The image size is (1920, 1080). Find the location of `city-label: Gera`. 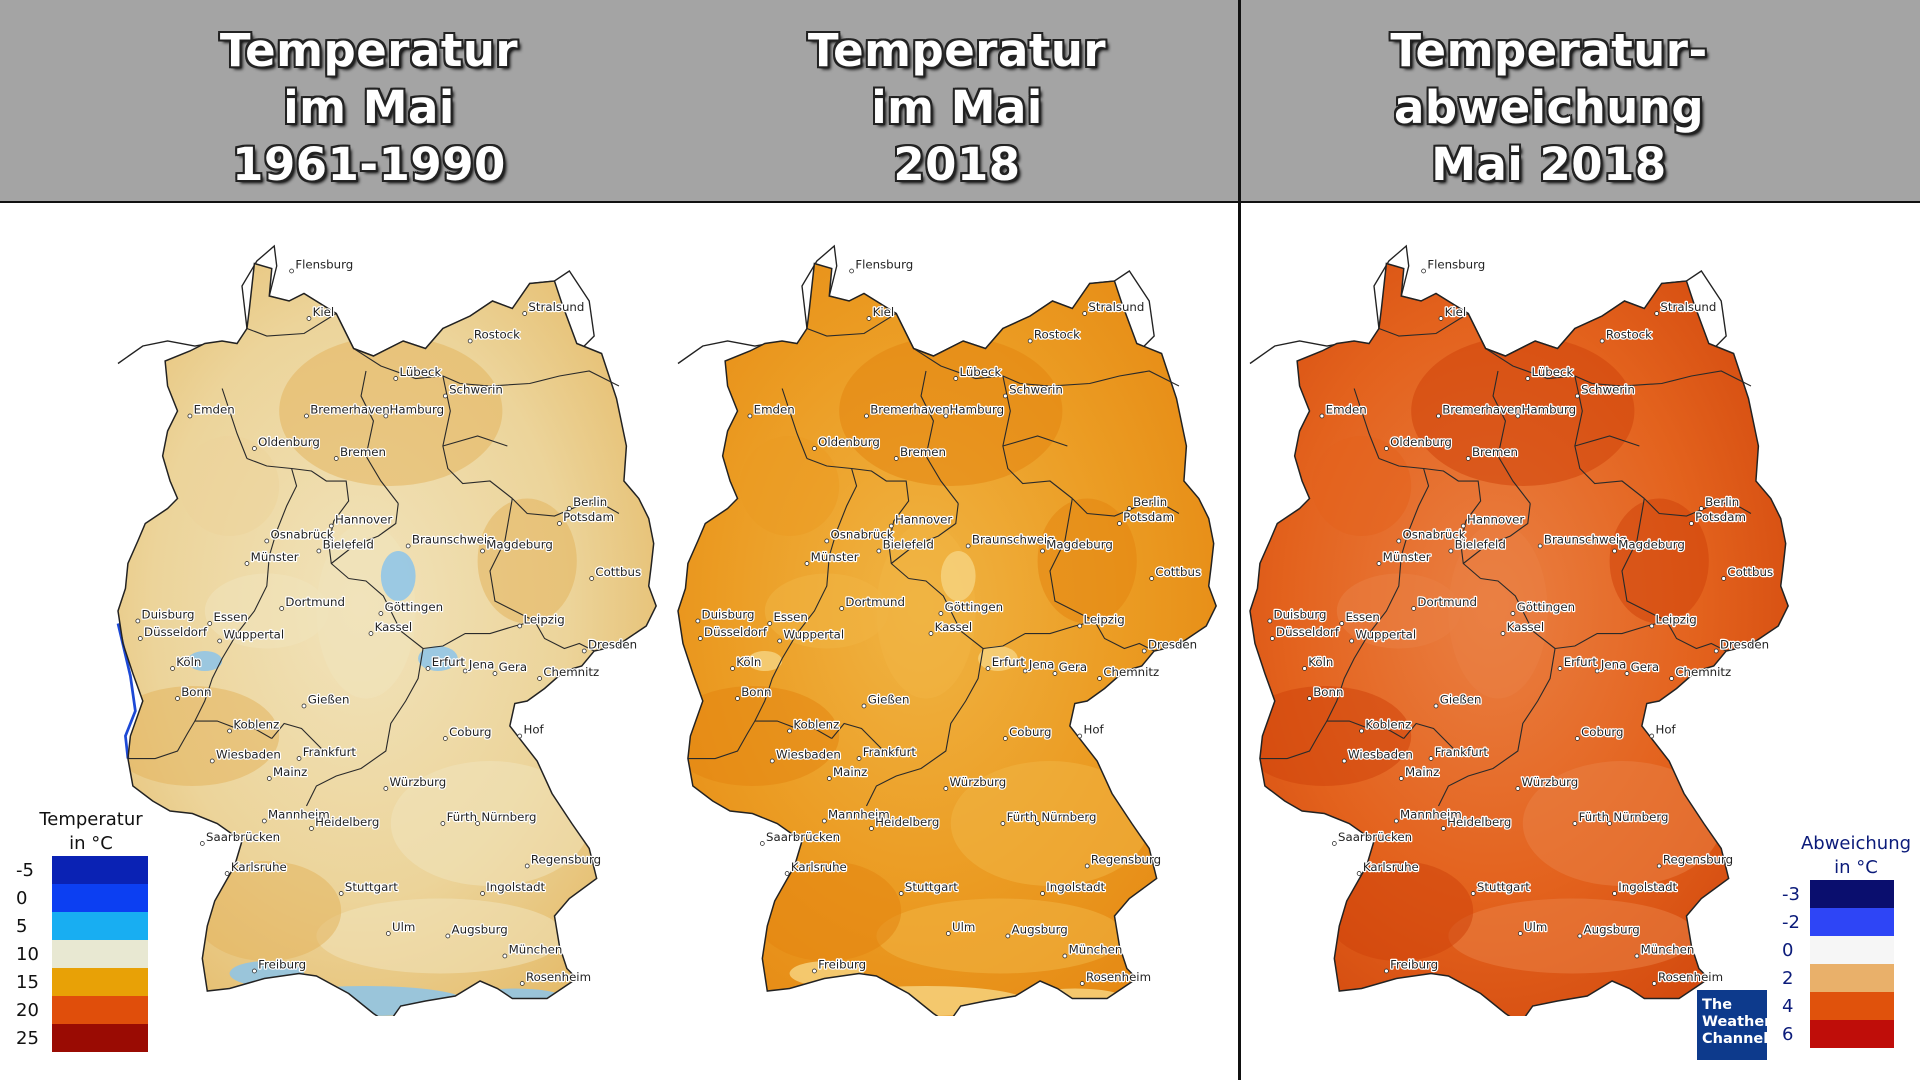

city-label: Gera is located at coordinates (513, 667).